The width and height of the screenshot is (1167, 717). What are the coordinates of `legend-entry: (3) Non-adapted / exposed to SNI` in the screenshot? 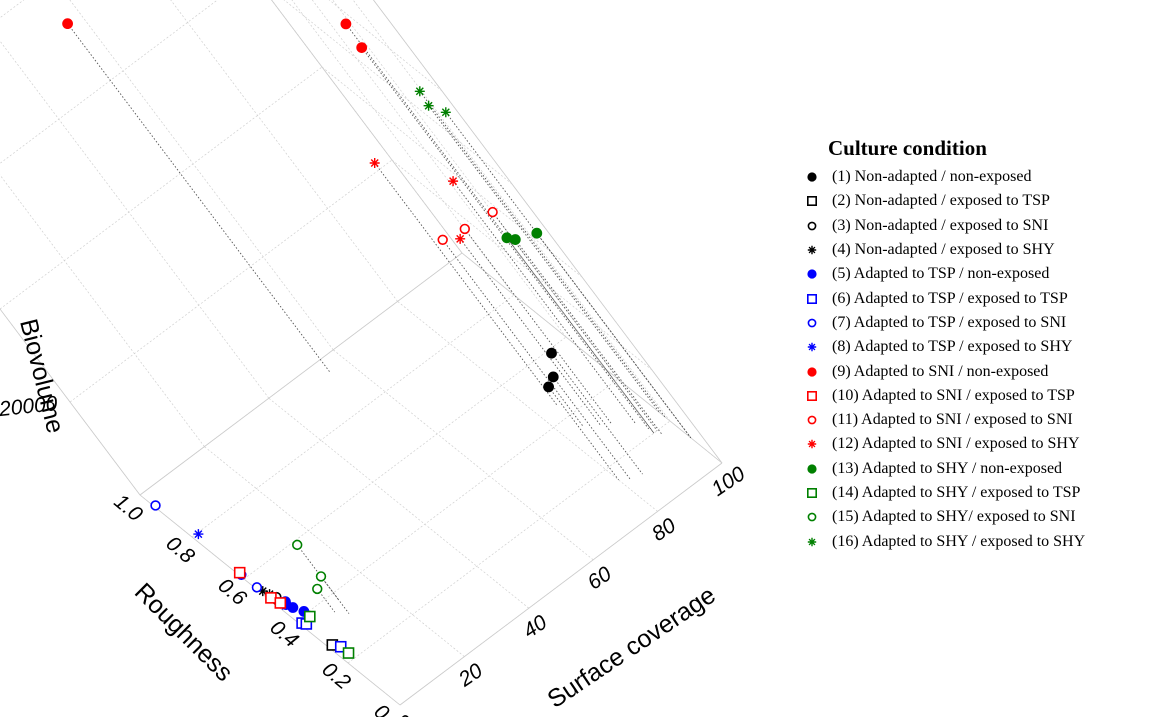 It's located at (982, 226).